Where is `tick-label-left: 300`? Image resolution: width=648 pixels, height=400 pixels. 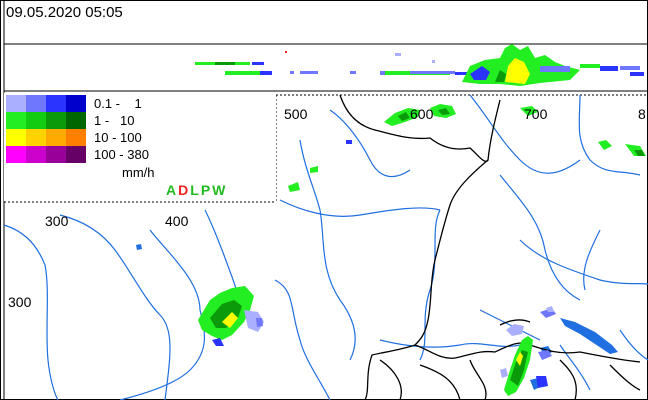 tick-label-left: 300 is located at coordinates (20, 302).